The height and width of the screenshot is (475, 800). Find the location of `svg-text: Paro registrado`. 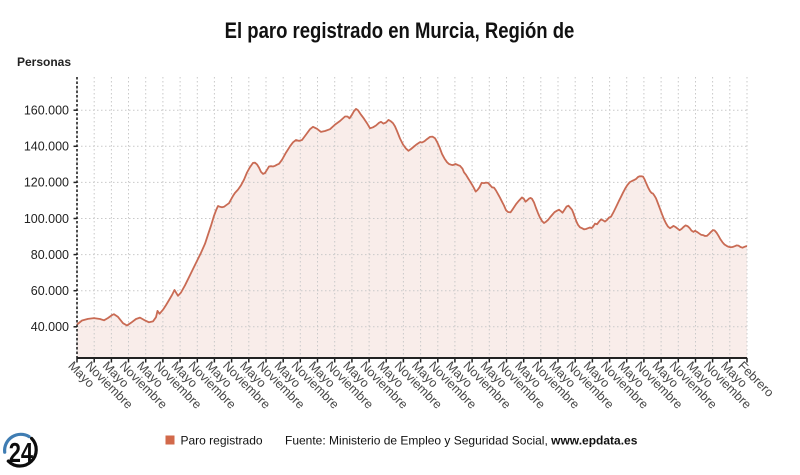

svg-text: Paro registrado is located at coordinates (222, 441).